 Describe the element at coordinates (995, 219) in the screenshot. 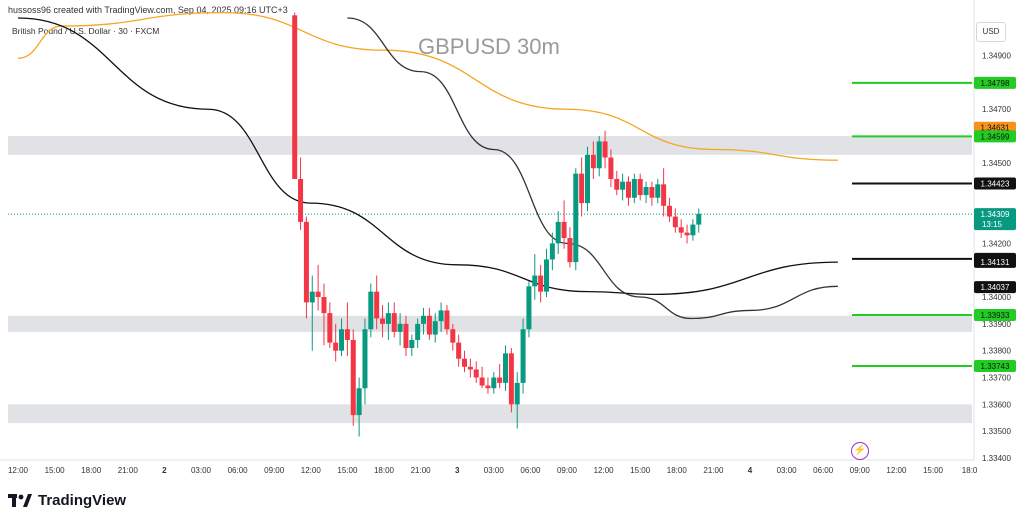

I see `current-price-tag` at that location.